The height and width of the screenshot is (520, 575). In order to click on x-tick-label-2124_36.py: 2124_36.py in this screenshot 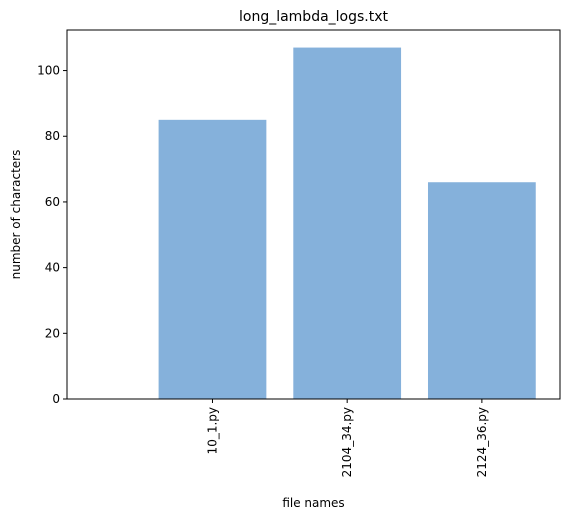, I will do `click(482, 442)`.